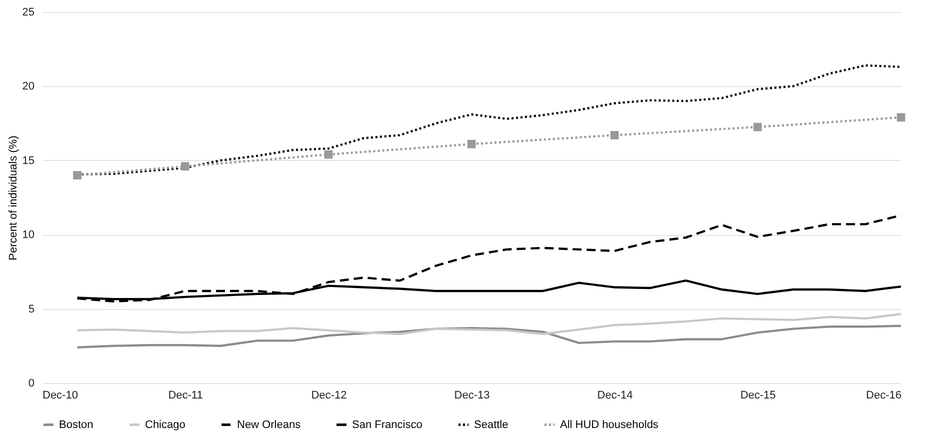  Describe the element at coordinates (31, 384) in the screenshot. I see `y-tick-label: 0` at that location.